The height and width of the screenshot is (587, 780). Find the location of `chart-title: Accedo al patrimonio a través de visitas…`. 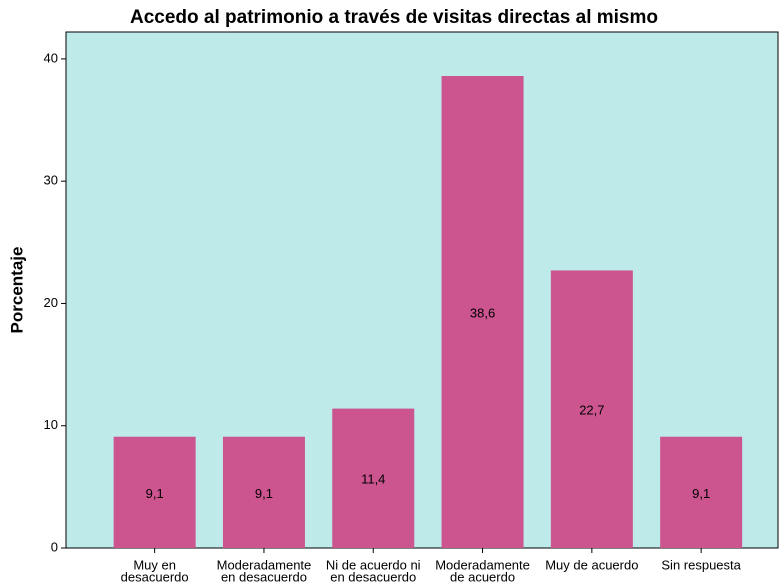

chart-title: Accedo al patrimonio a través de visitas… is located at coordinates (394, 17).